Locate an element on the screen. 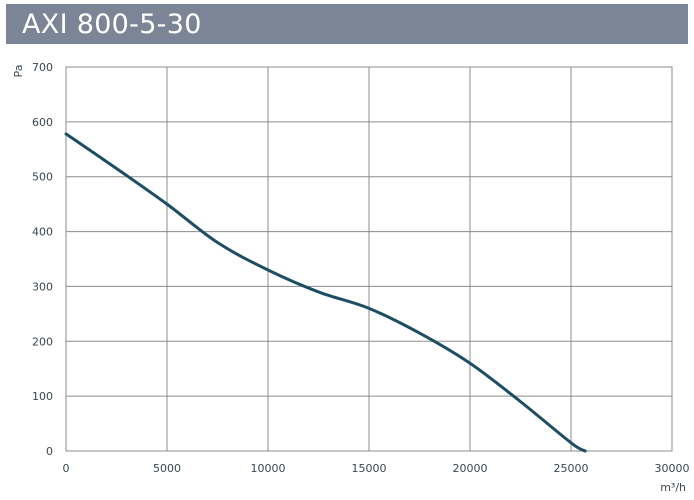 The width and height of the screenshot is (694, 500). y-tick-label: 0 is located at coordinates (49, 451).